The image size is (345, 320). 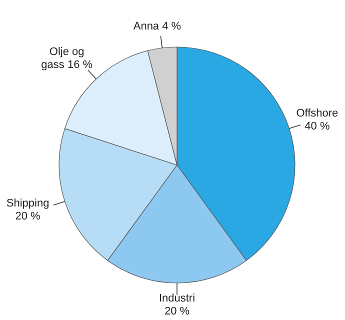 I want to click on slice-label: Olje og gass 16 %, so click(x=67, y=58).